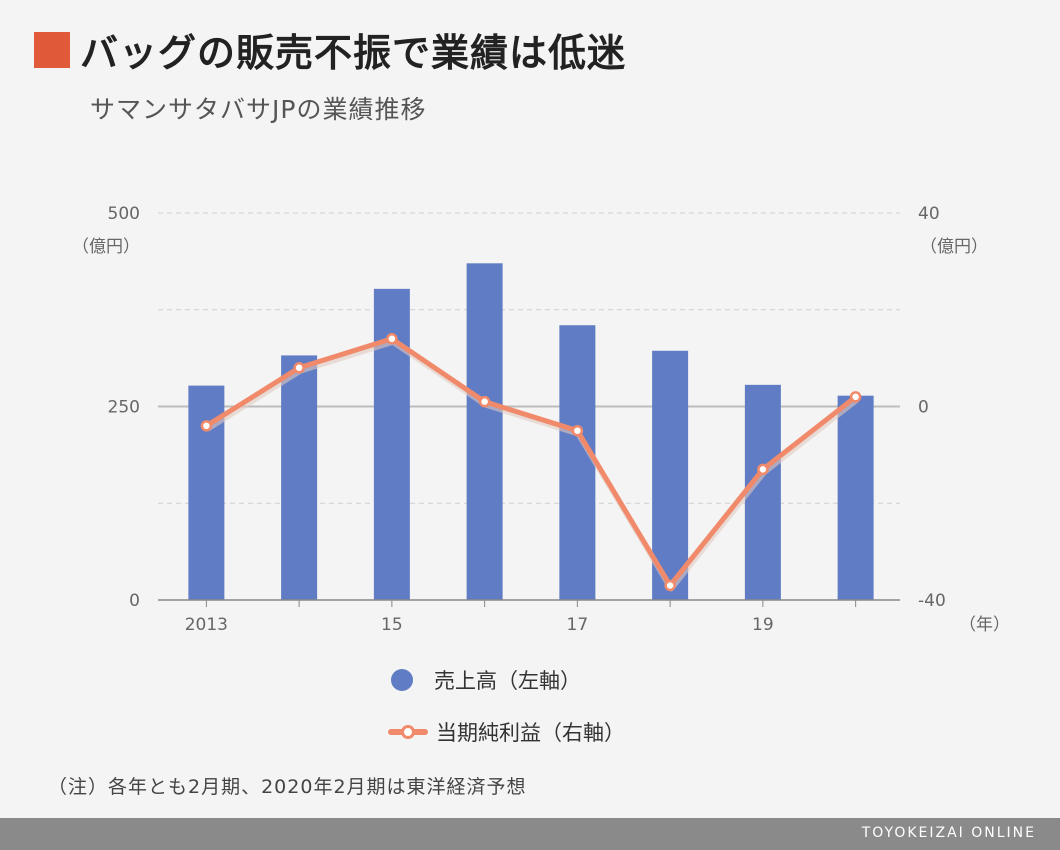  Describe the element at coordinates (52, 49) in the screenshot. I see `title-square-icon` at that location.